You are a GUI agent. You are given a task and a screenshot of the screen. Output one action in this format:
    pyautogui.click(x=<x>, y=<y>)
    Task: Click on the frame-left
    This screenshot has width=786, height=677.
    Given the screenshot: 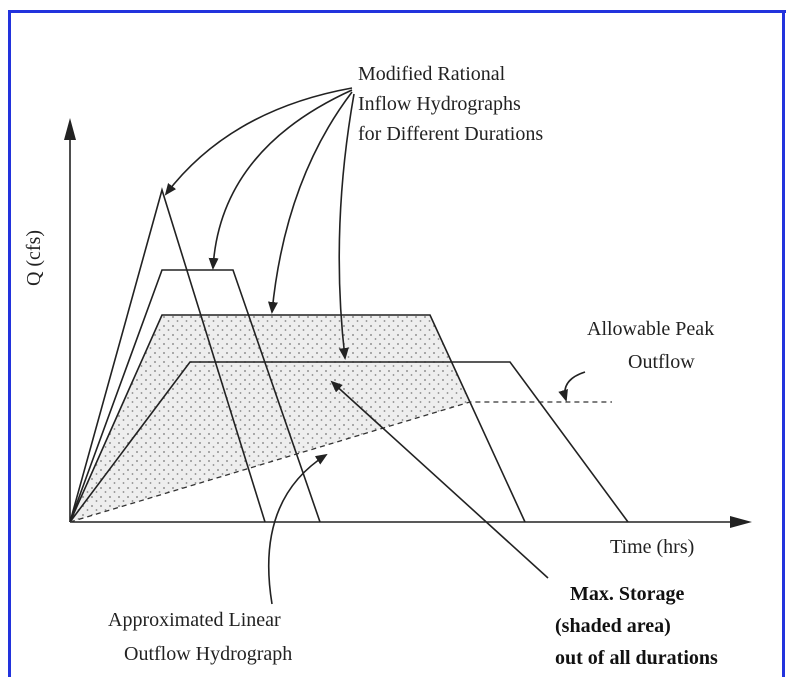 What is the action you would take?
    pyautogui.click(x=9, y=343)
    